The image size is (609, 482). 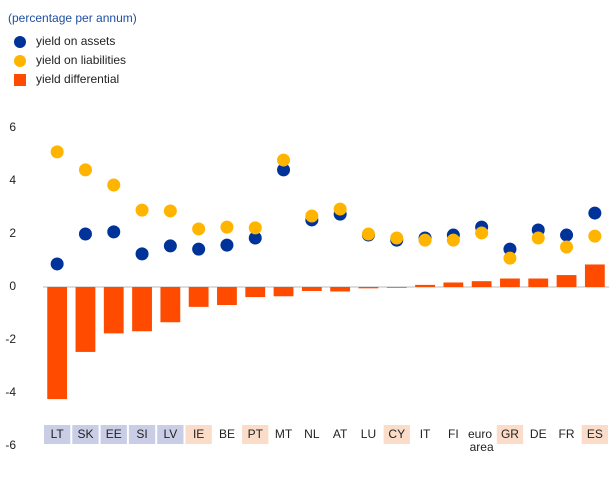 I want to click on x-tick-label: NL, so click(x=312, y=434).